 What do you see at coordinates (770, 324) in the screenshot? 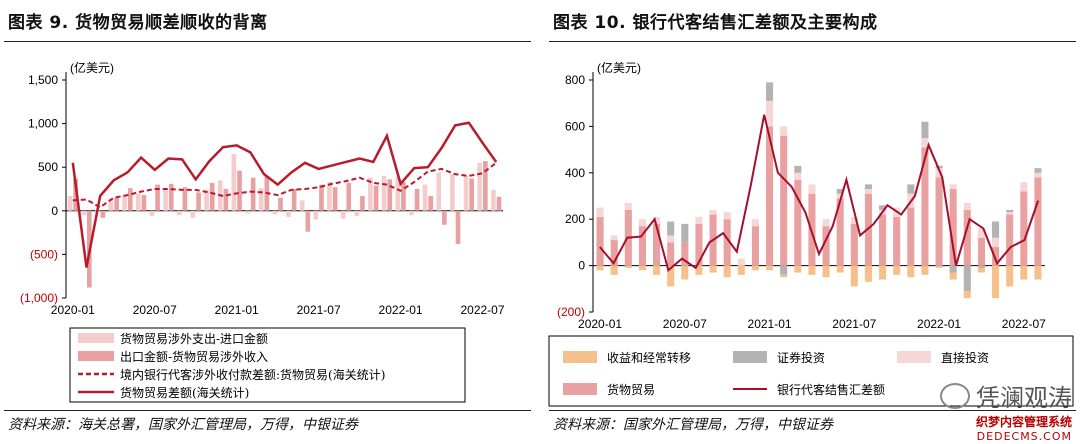
I see `x-tick-label: 2021-01` at bounding box center [770, 324].